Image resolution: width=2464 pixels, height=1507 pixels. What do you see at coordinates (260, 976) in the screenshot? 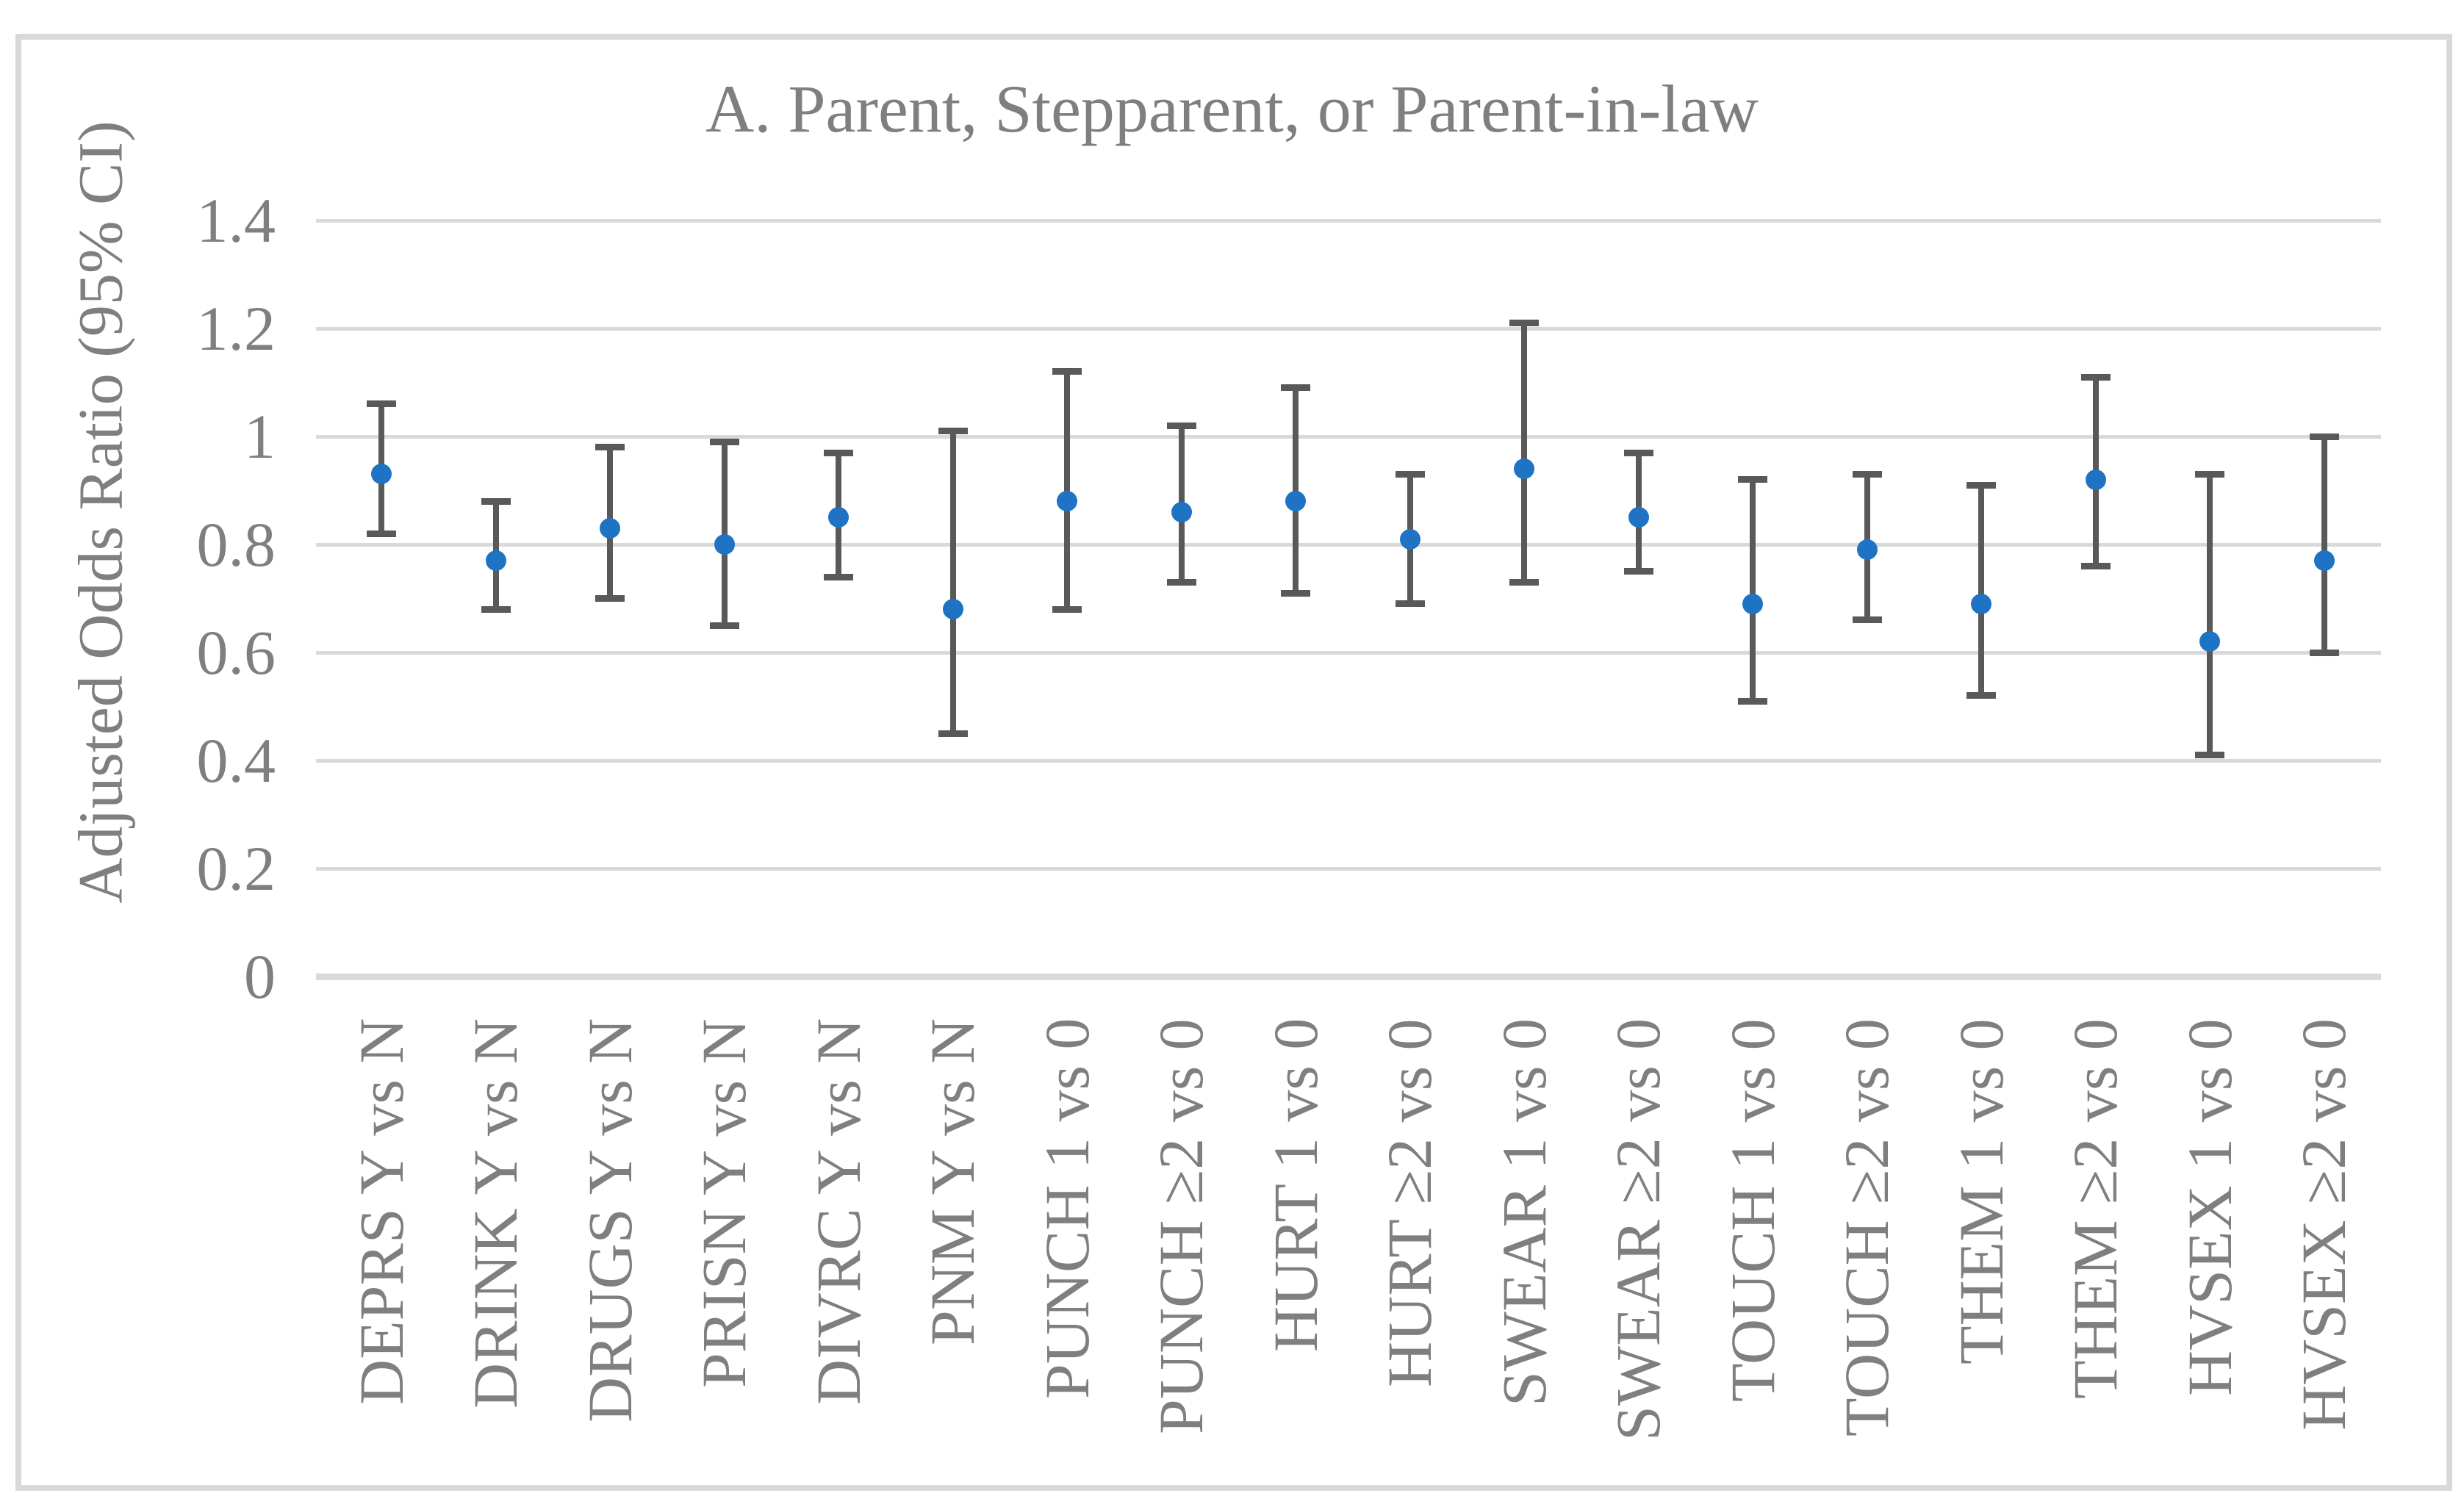
I see `y-tick-label: 0` at bounding box center [260, 976].